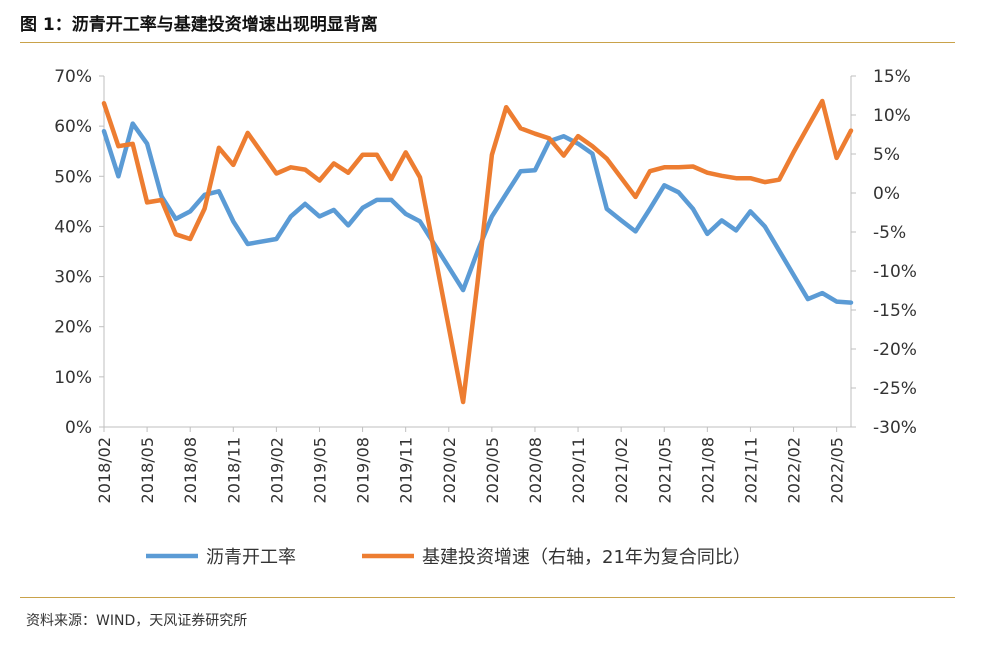  What do you see at coordinates (892, 116) in the screenshot?
I see `right-tick-label: 10%` at bounding box center [892, 116].